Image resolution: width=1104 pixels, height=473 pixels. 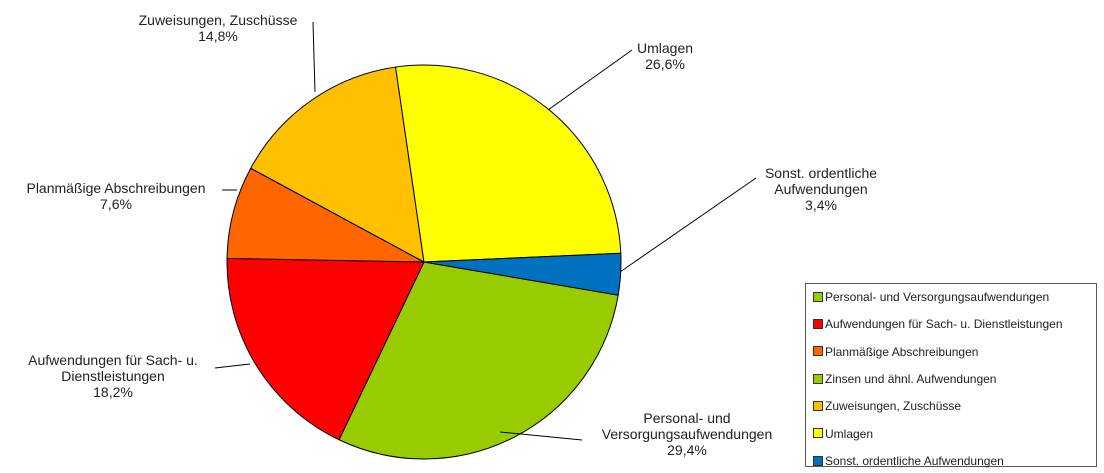 I want to click on label-value: 3,4%, so click(x=821, y=205).